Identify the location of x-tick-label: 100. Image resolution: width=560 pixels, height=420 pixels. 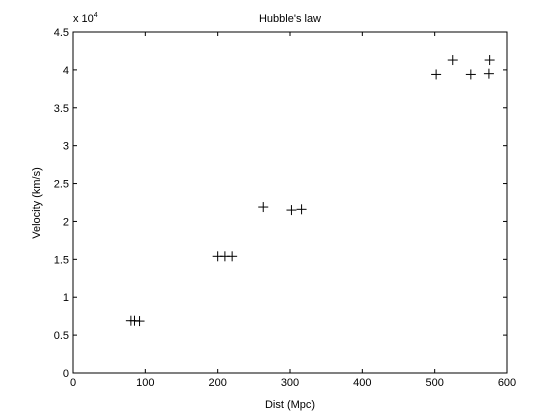
(145, 383).